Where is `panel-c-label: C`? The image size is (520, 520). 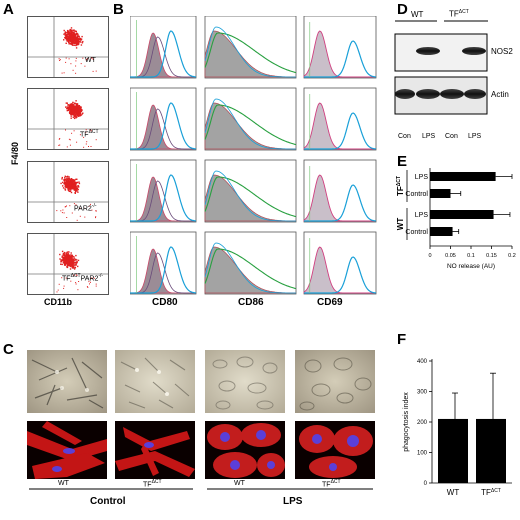 panel-c-label: C is located at coordinates (8, 349).